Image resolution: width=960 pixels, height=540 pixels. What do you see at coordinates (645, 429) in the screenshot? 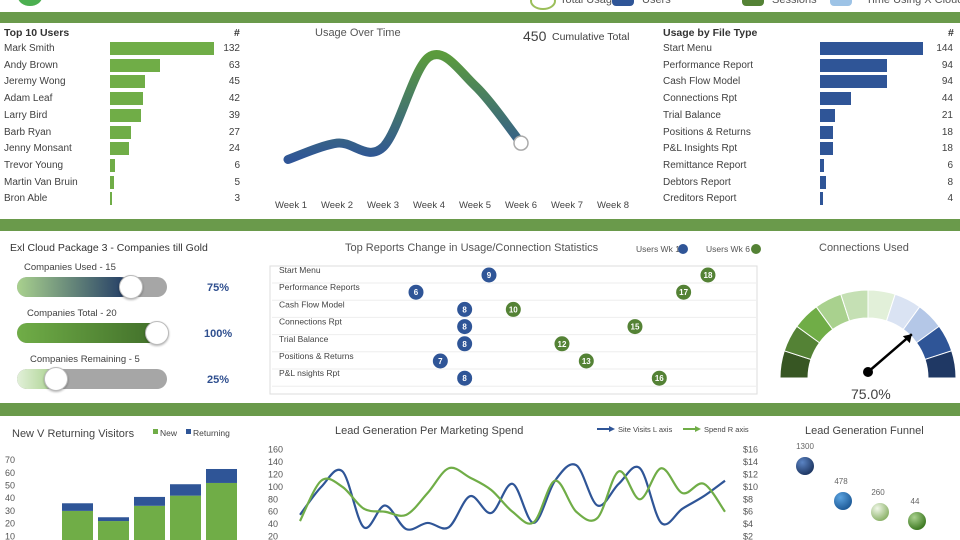
I see `legend-label: Site Visits L axis` at bounding box center [645, 429].